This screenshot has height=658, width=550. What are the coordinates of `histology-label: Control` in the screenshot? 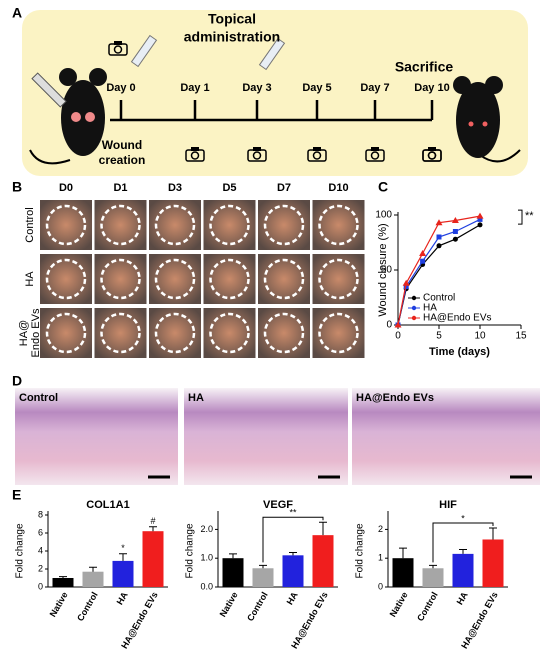 It's located at (38, 398).